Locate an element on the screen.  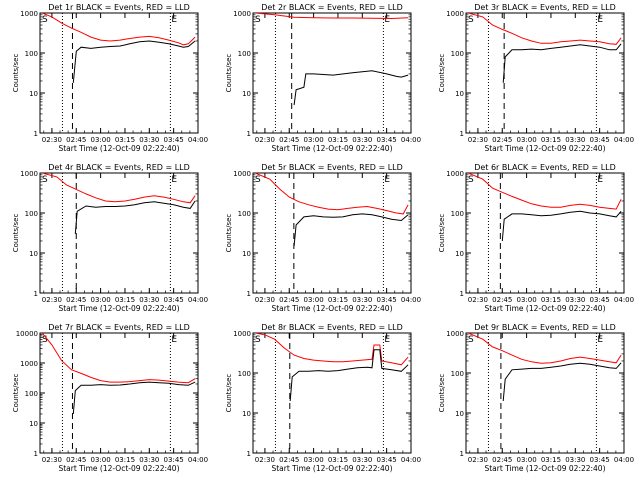
panel-title: Det 9r BLACK = Events, RED = LLD is located at coordinates (545, 327).